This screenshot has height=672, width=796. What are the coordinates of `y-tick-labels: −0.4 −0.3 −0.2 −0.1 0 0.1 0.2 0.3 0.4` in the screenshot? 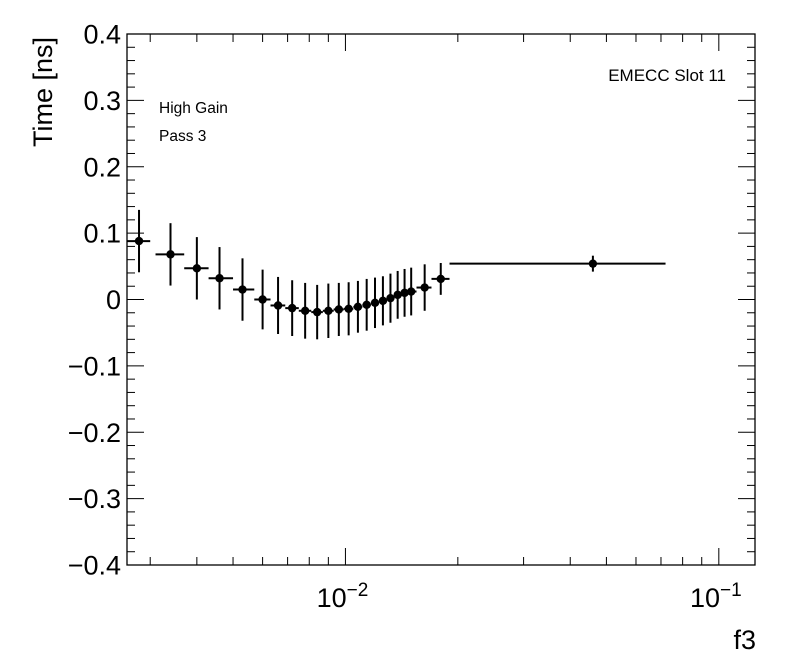 It's located at (94, 300).